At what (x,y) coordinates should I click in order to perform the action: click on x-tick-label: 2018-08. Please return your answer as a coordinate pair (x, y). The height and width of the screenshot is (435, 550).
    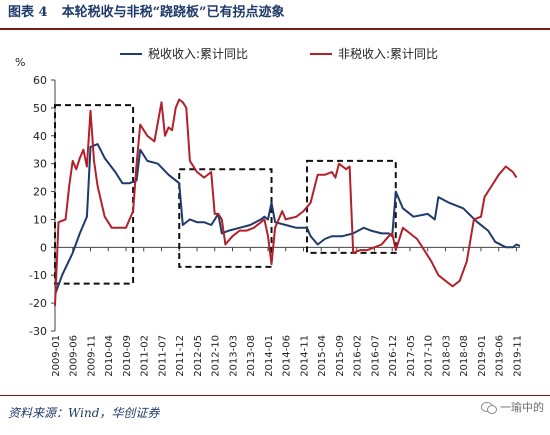
    Looking at the image, I should click on (464, 356).